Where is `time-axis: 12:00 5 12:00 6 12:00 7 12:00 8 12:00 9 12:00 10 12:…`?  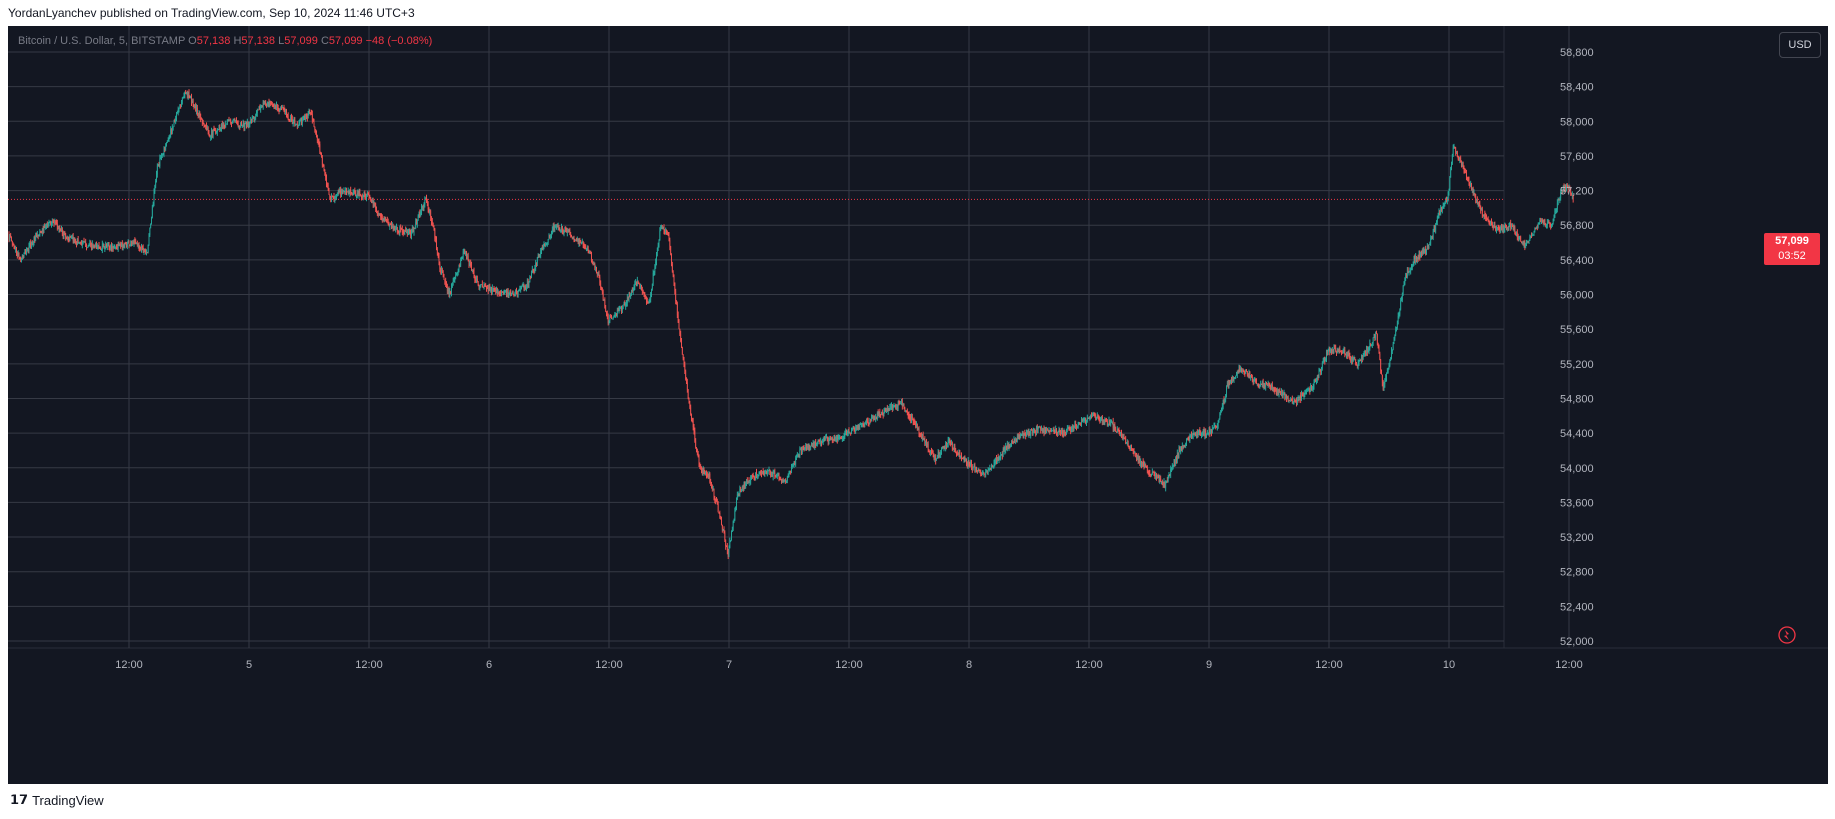 time-axis: 12:00 5 12:00 6 12:00 7 12:00 8 12:00 9 12:00 10 12:… is located at coordinates (849, 665).